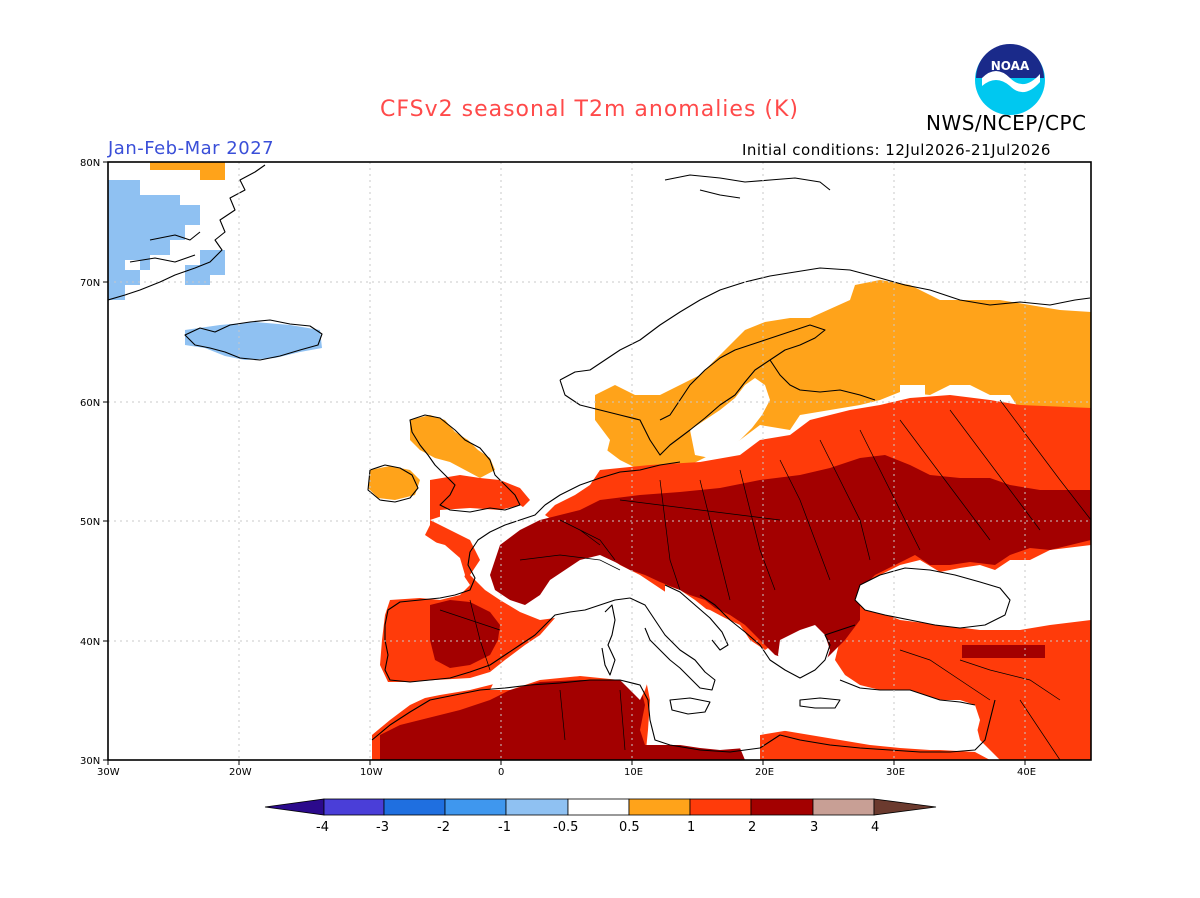  I want to click on crete-coast, so click(820, 703).